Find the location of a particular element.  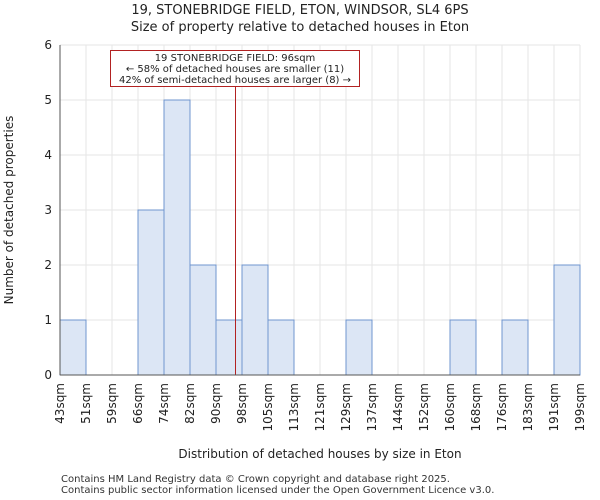

x-tick-label: 74sqm is located at coordinates (164, 403).